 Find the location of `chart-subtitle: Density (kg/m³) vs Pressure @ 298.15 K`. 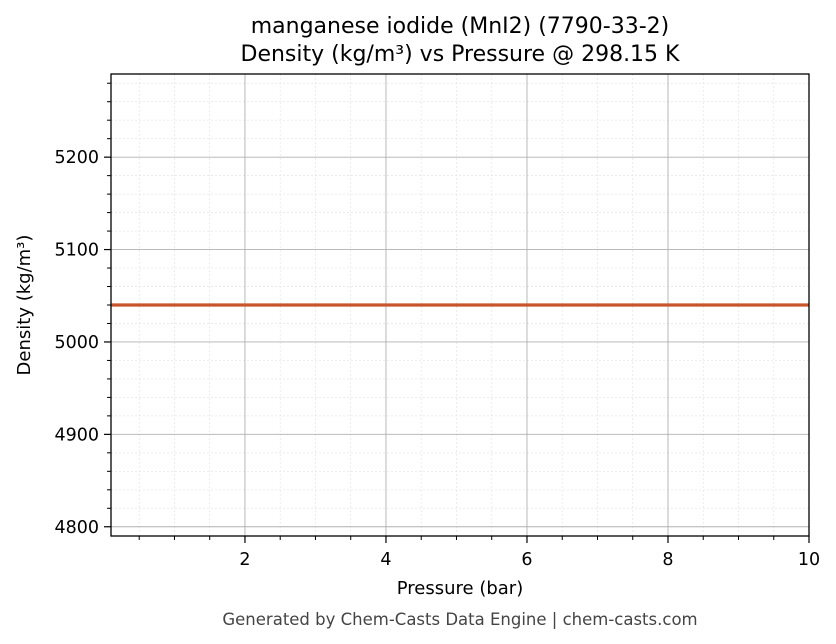

chart-subtitle: Density (kg/m³) vs Pressure @ 298.15 K is located at coordinates (461, 54).